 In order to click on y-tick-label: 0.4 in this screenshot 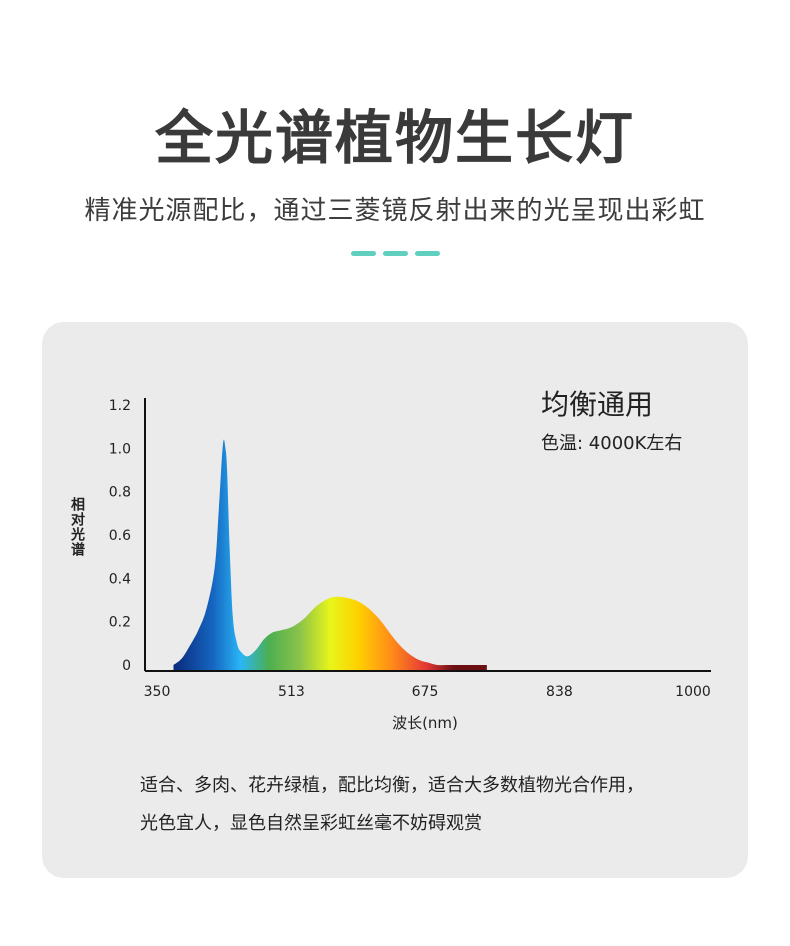, I will do `click(120, 579)`.